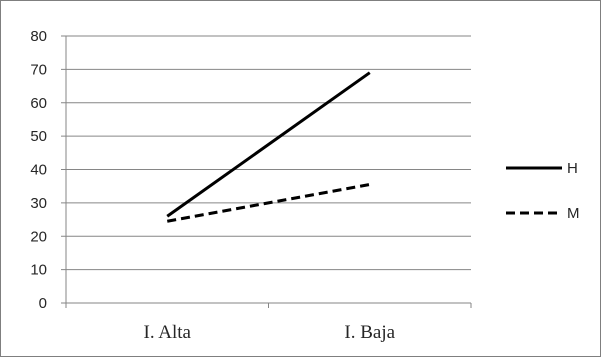 The image size is (601, 358). Describe the element at coordinates (38, 36) in the screenshot. I see `y-tick-label: 80` at that location.